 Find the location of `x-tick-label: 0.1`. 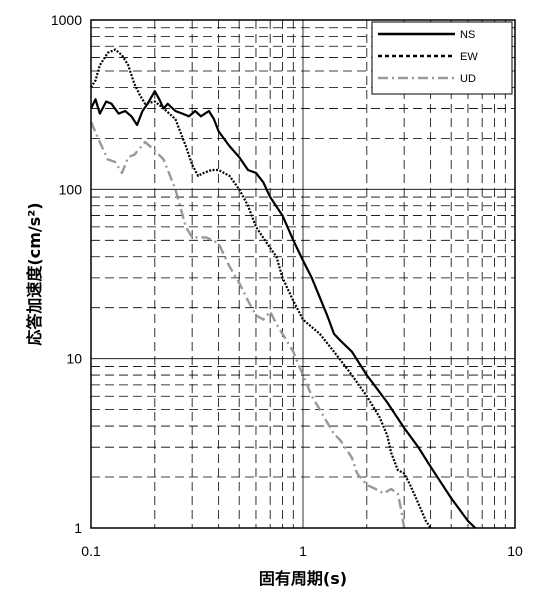

x-tick-label: 0.1 is located at coordinates (91, 551).